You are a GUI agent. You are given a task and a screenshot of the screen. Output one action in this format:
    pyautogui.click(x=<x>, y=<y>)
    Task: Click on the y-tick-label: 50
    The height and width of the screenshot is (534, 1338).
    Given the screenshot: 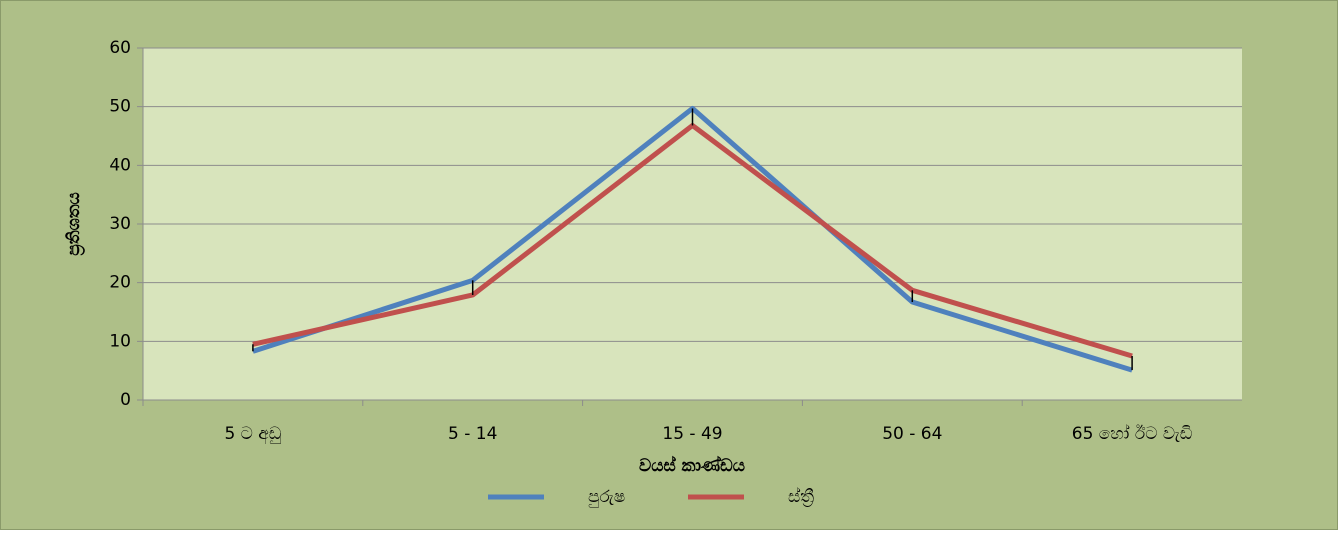 What is the action you would take?
    pyautogui.click(x=120, y=107)
    